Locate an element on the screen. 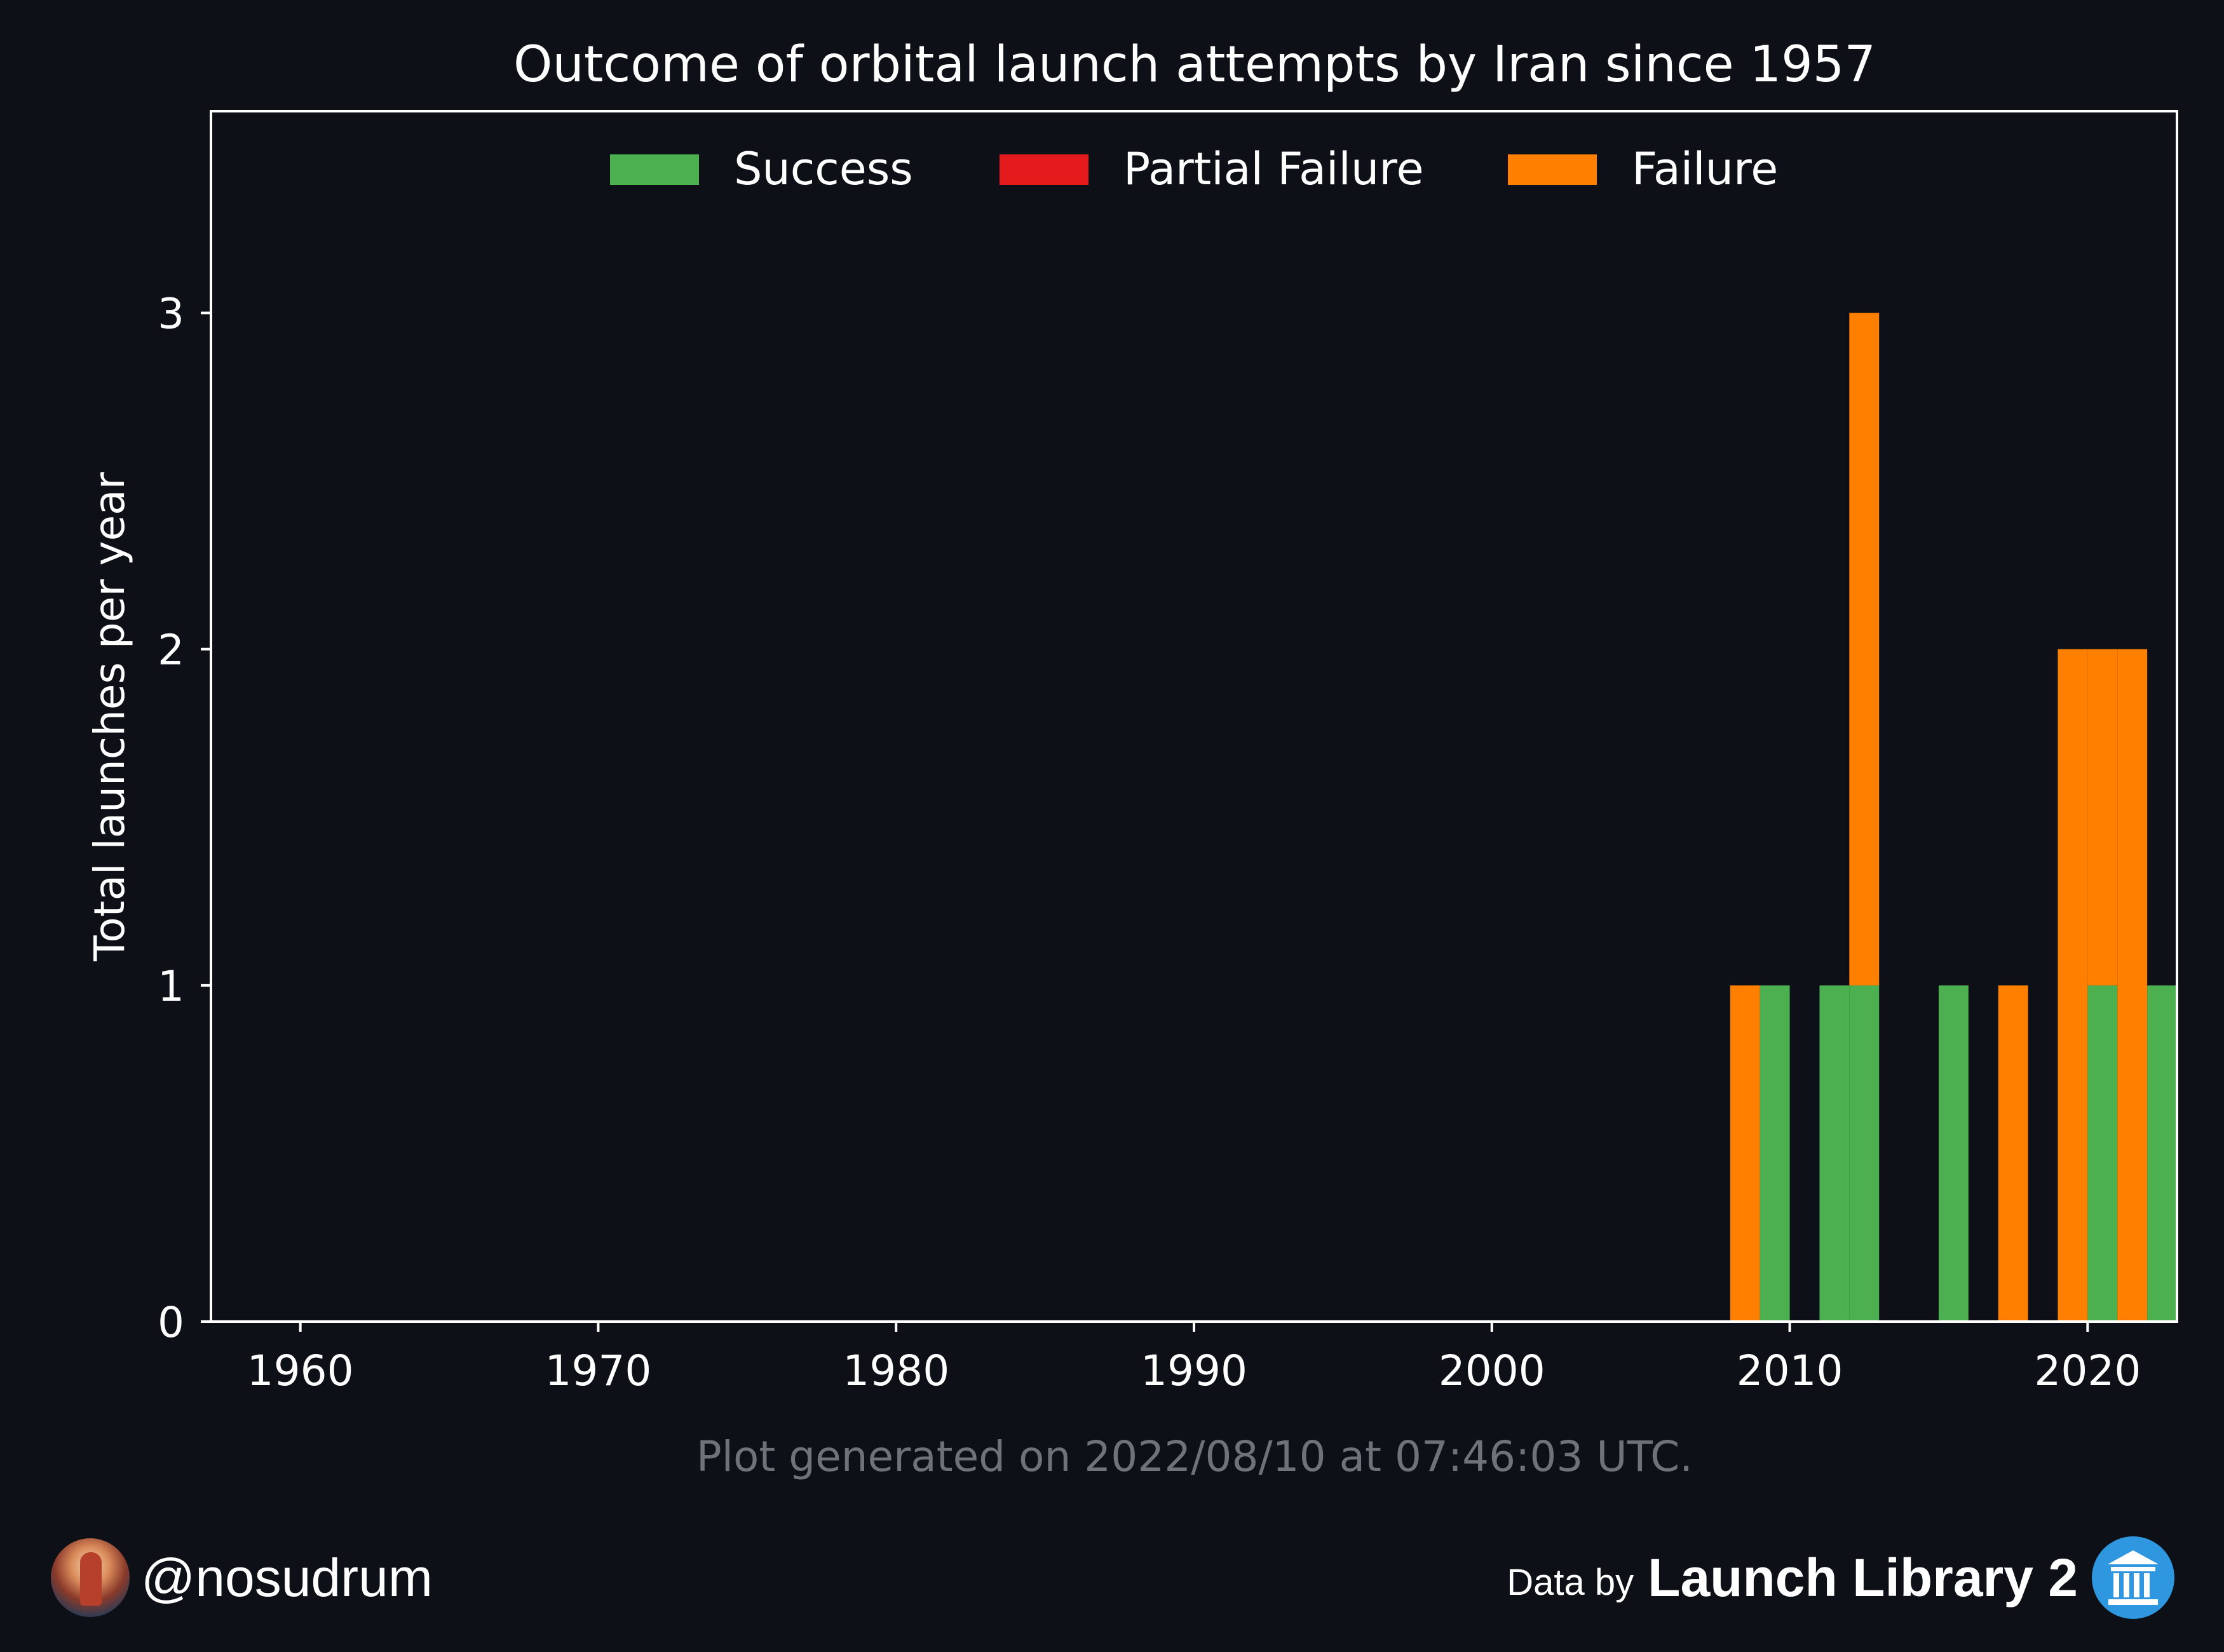 The image size is (2224, 1652). bar-success-2012 is located at coordinates (1864, 1153).